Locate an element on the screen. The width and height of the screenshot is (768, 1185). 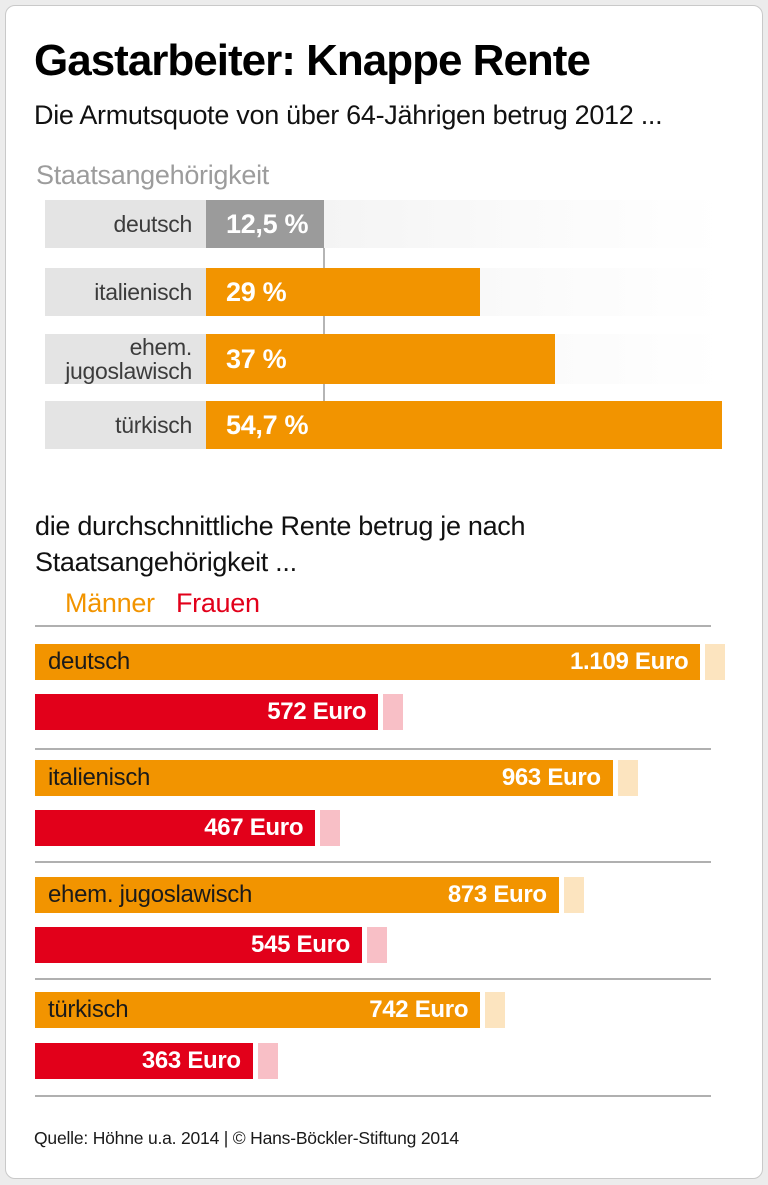
pension-row-tuerkisch-maenner: türkisch 742 Euro is located at coordinates (384, 1010).